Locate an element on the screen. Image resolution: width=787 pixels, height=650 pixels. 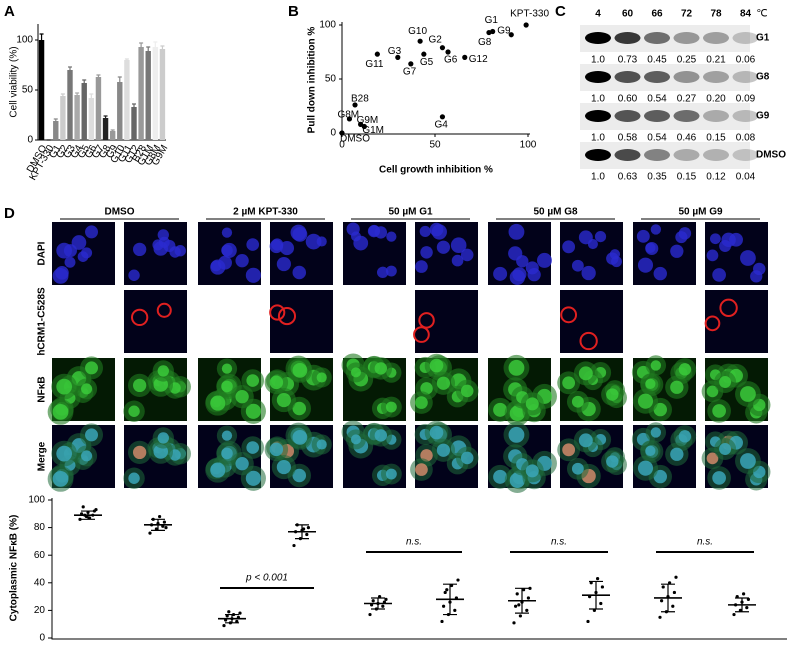
blot-value: 0.12 is located at coordinates (716, 177).